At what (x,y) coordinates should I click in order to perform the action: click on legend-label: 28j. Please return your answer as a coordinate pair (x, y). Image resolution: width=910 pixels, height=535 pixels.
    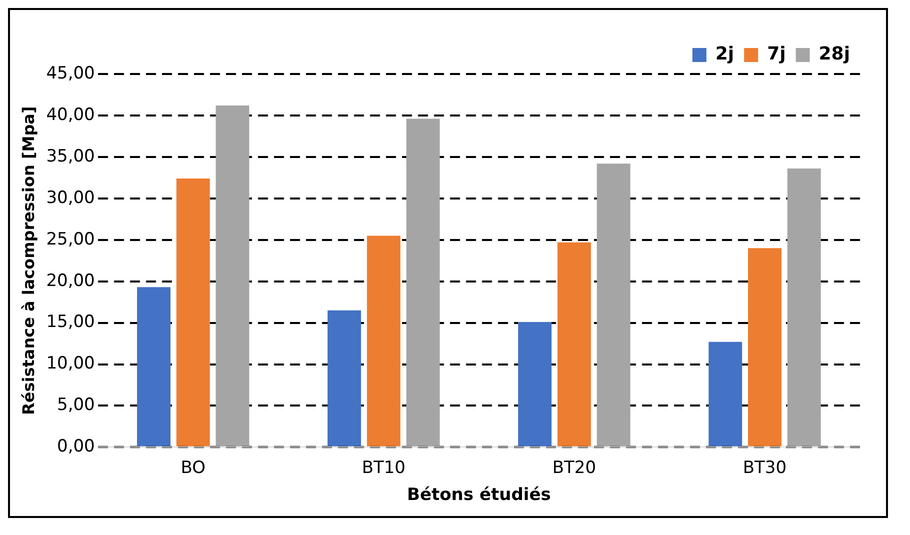
    Looking at the image, I should click on (834, 54).